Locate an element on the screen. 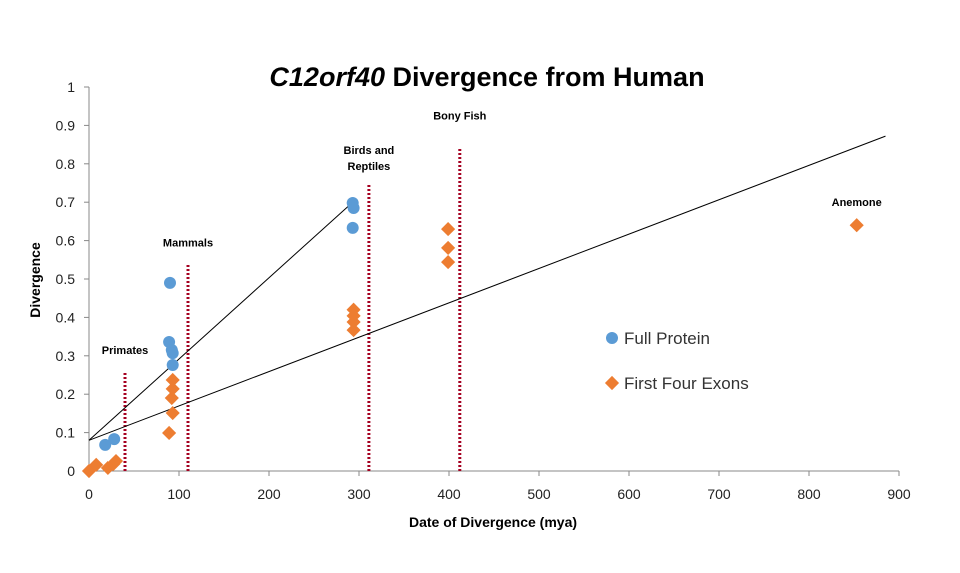  divider-label: Reptiles is located at coordinates (369, 167).